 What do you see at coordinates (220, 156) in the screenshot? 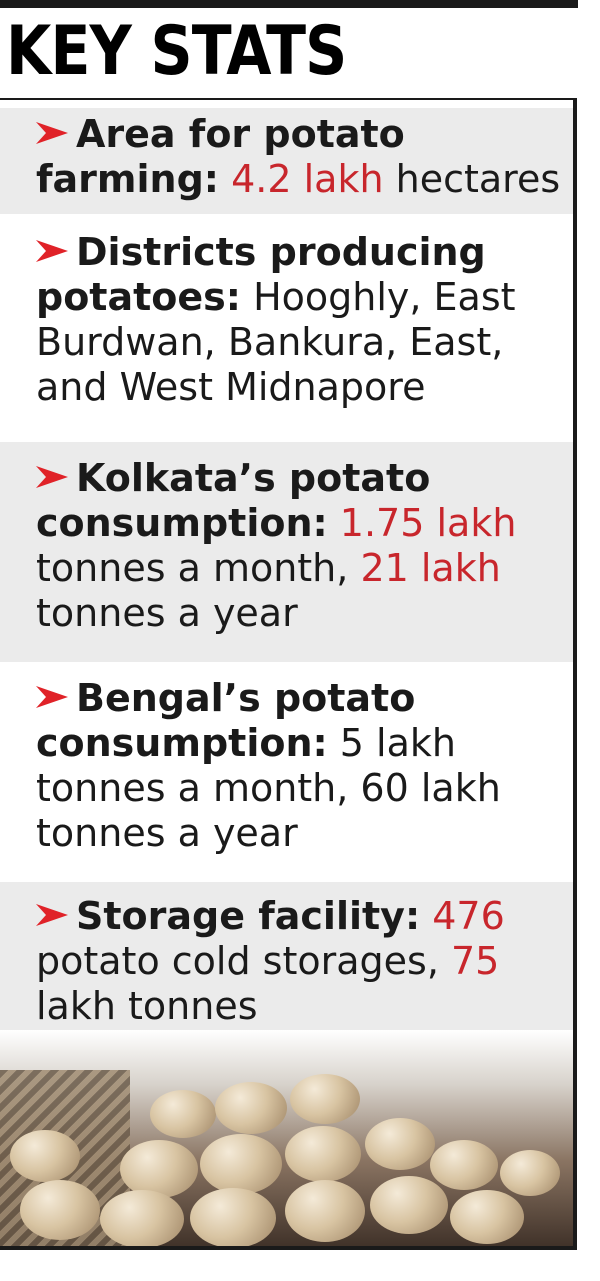
I see `stat-label: Area for potato farming:` at bounding box center [220, 156].